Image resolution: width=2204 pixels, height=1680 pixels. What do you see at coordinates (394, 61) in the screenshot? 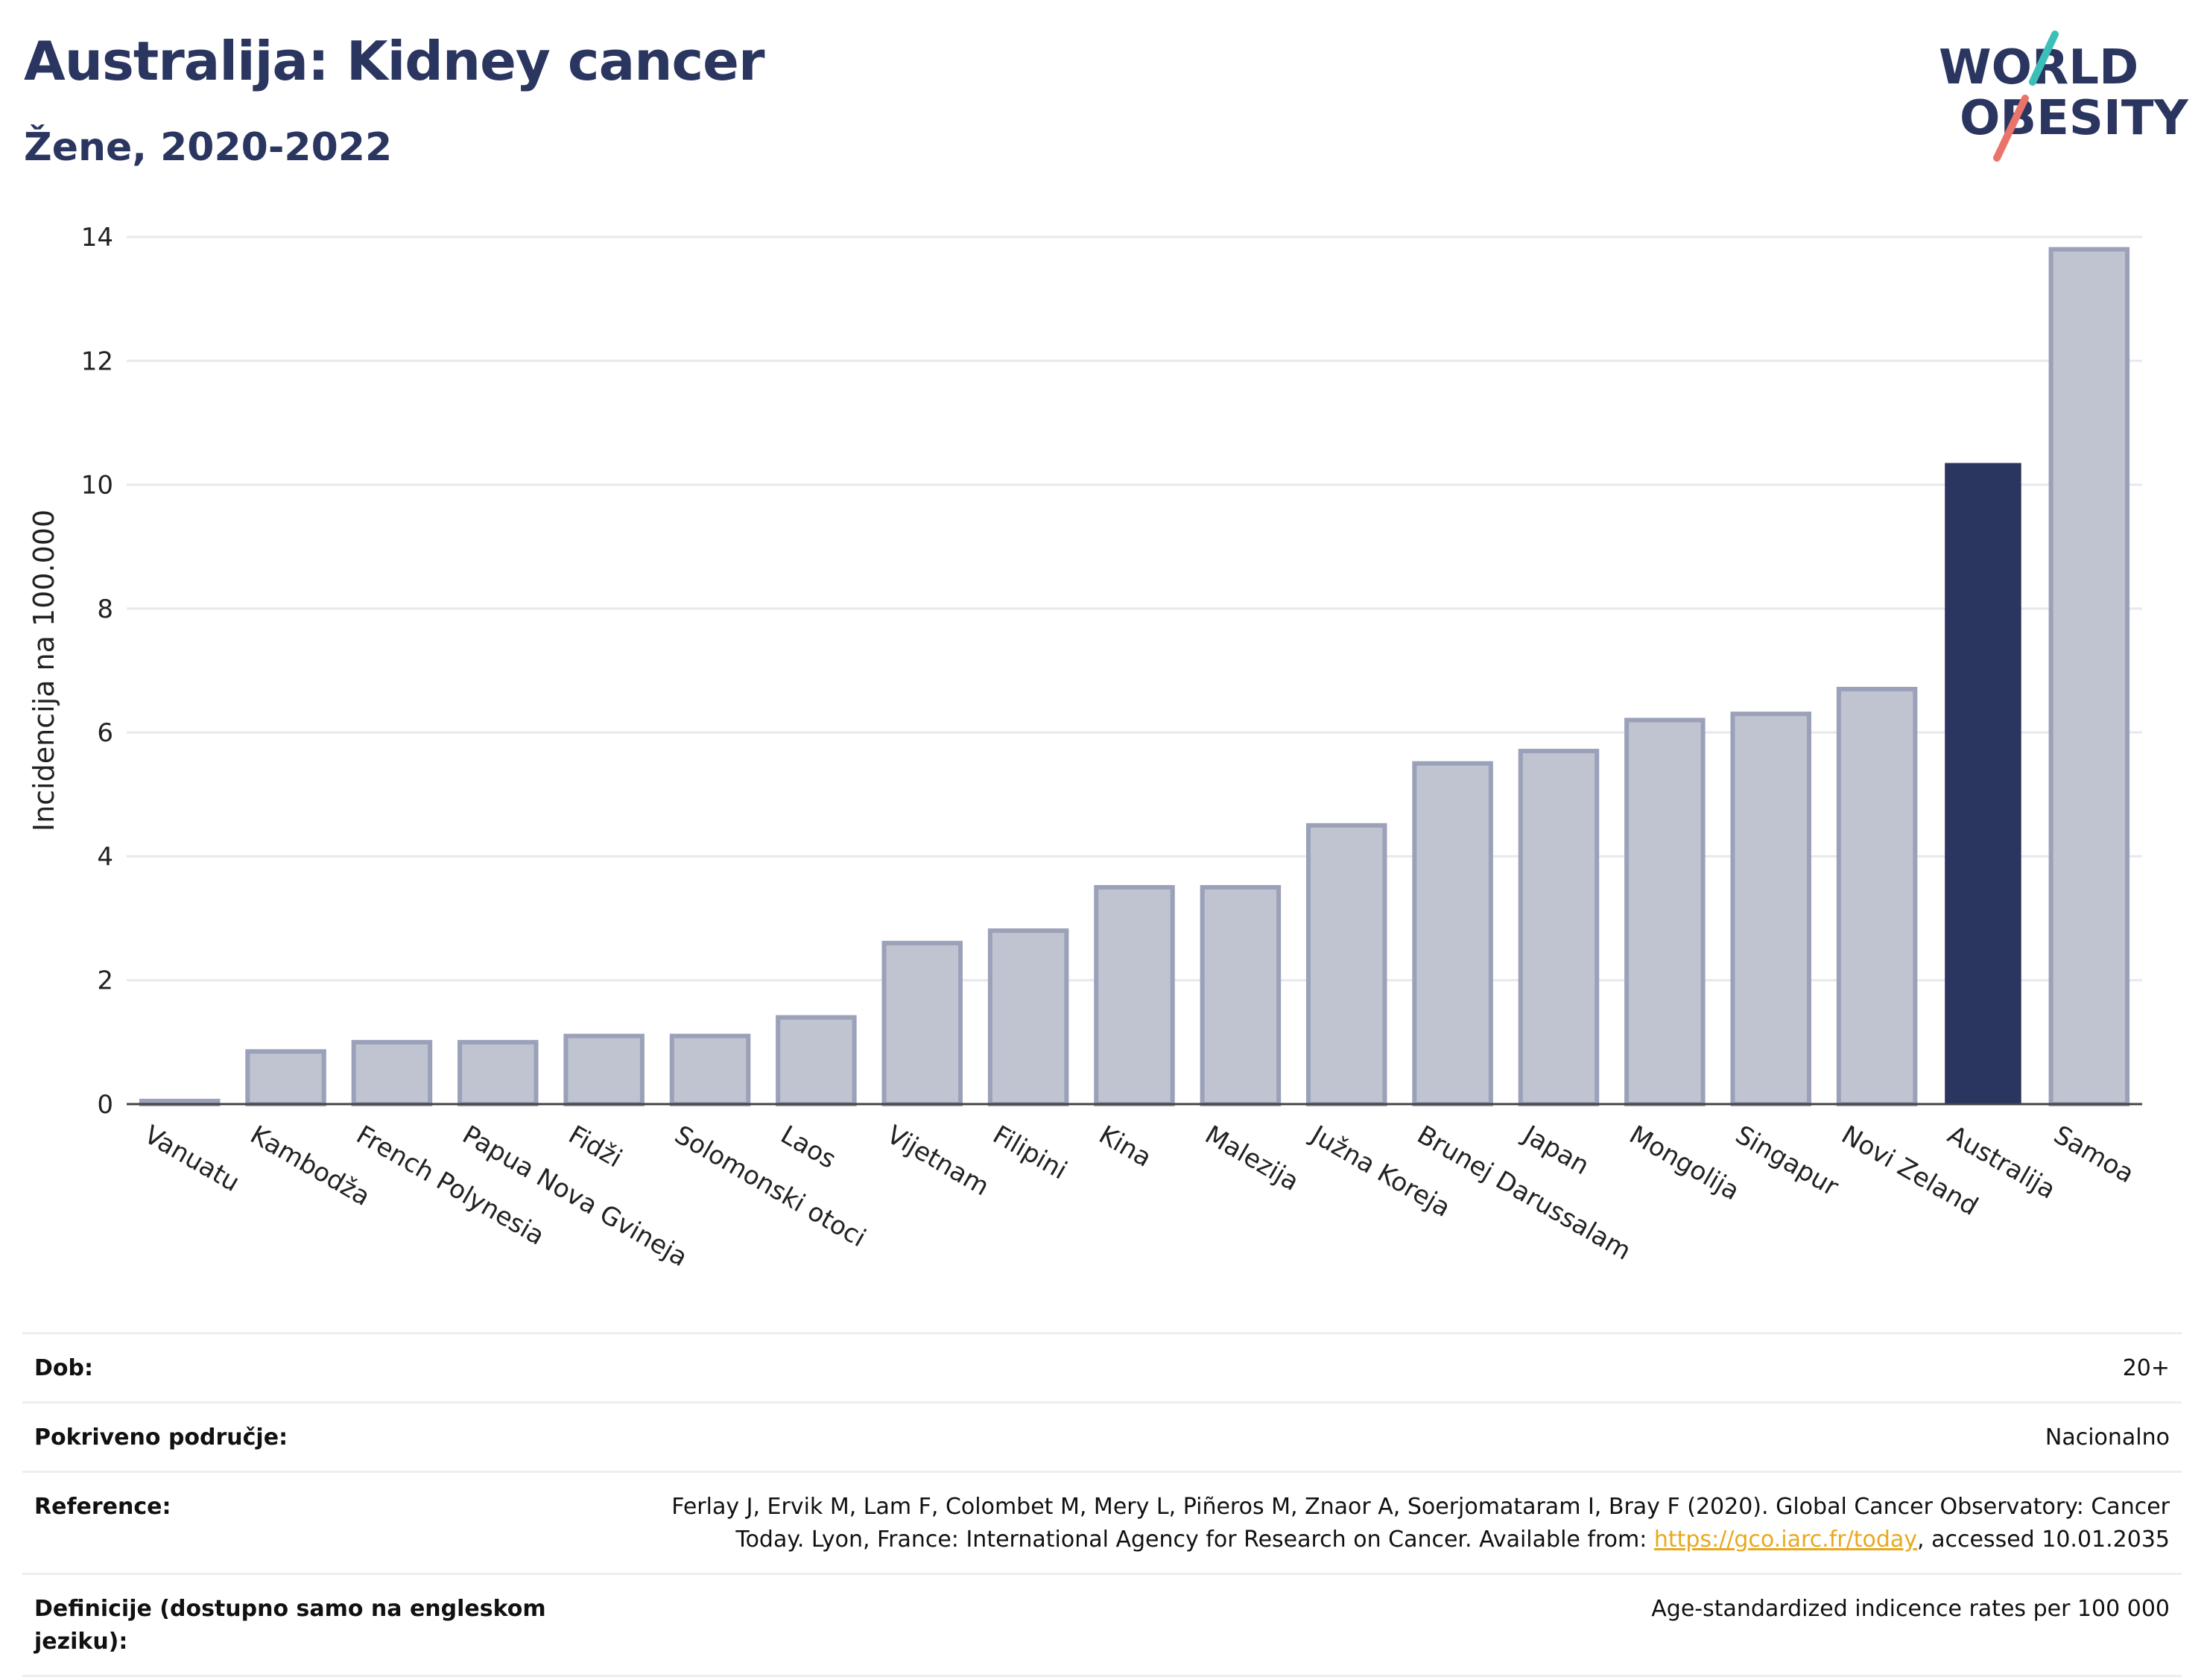
I see `chart-title: Australija: Kidney cancer` at bounding box center [394, 61].